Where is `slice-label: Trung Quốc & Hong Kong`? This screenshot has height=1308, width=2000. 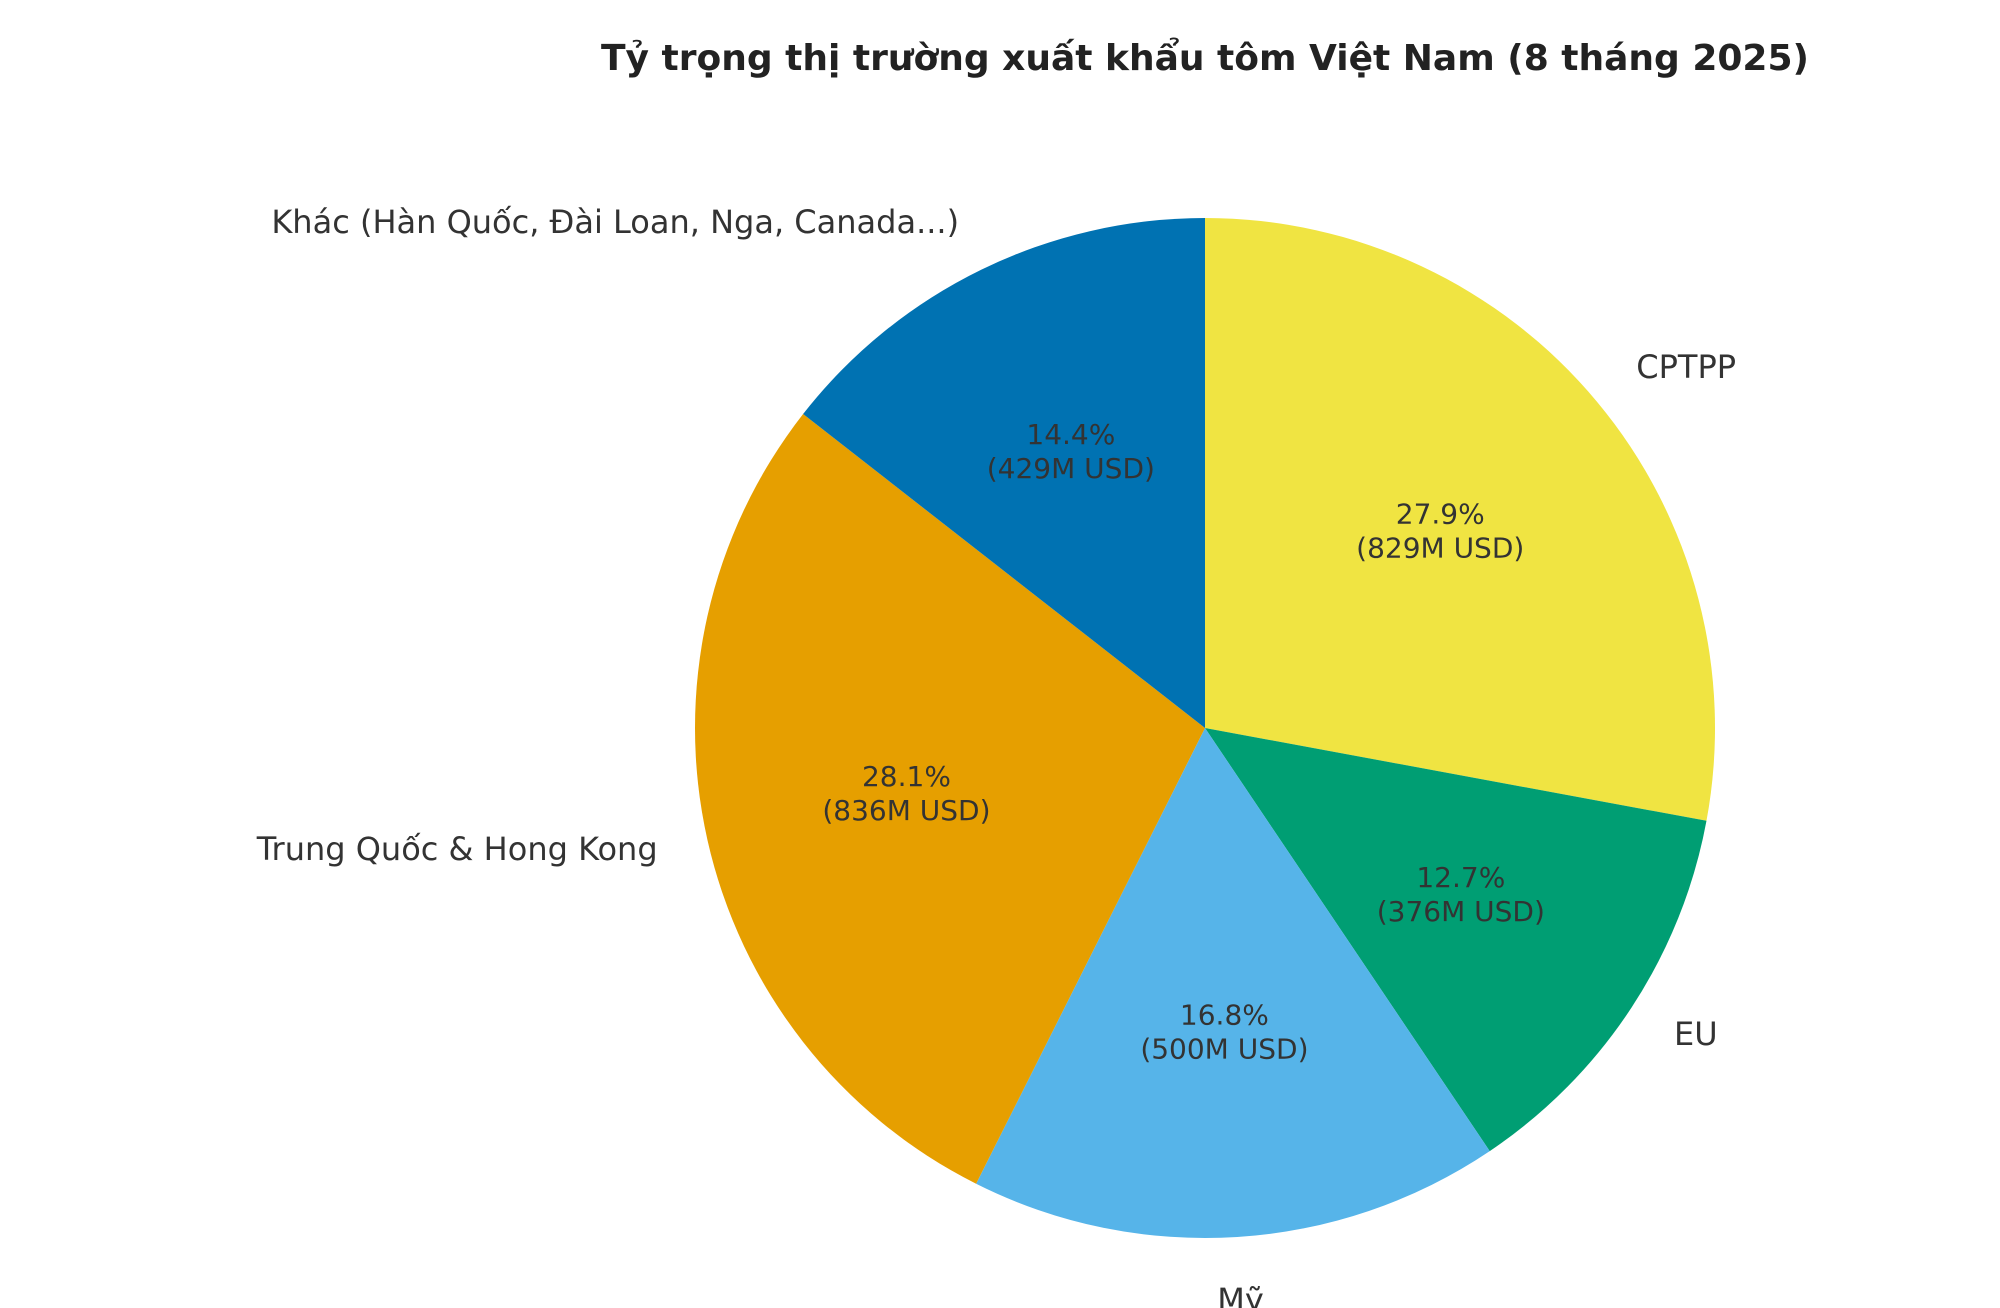
slice-label: Trung Quốc & Hong Kong is located at coordinates (457, 849).